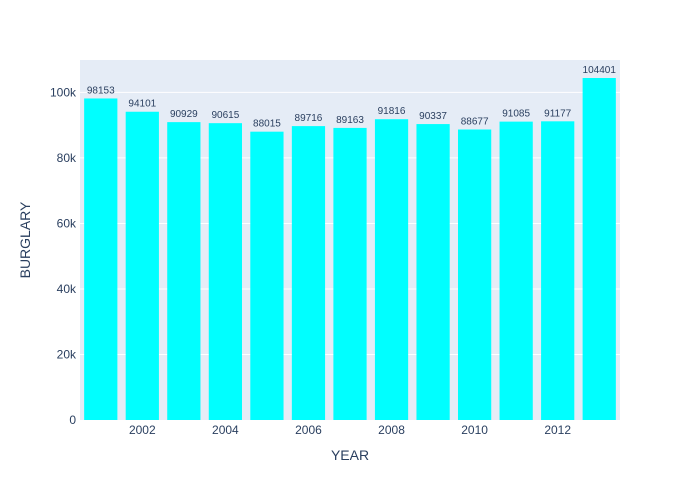  Describe the element at coordinates (391, 430) in the screenshot. I see `x-tick-label: 2008` at that location.